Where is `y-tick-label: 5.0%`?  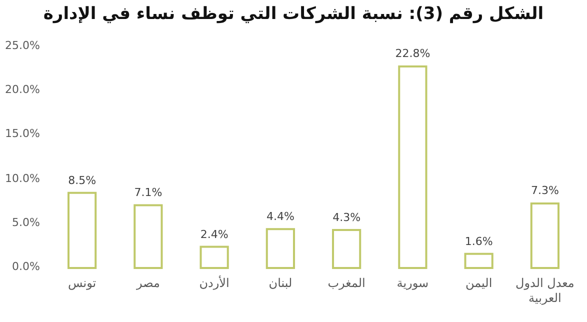
y-tick-label: 5.0% is located at coordinates (26, 222).